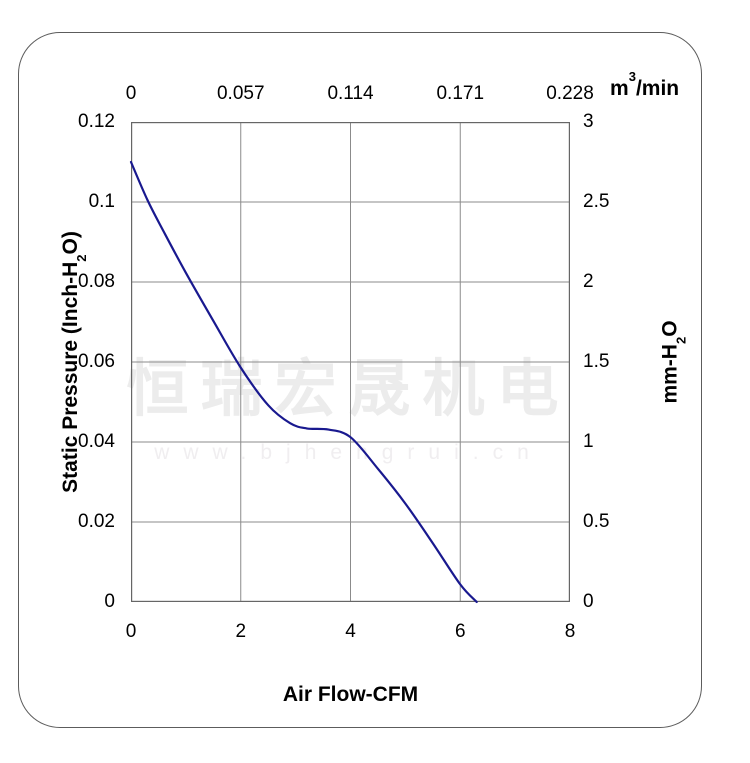  Describe the element at coordinates (96, 361) in the screenshot. I see `y-axis-left-ticks: 0.12 0.1 0.08 0.06 0.04 0.02 0` at that location.